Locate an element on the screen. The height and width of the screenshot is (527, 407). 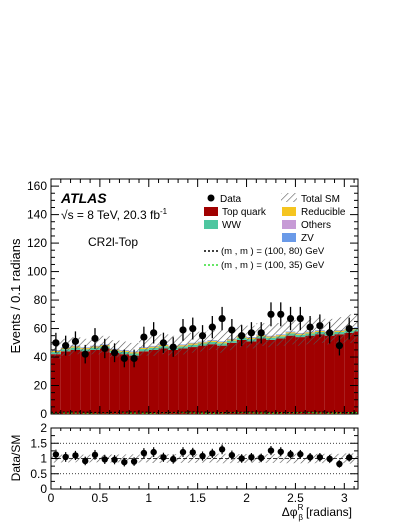
x-axis-ticks: 0 0.5 1 1.5 2 2.5 3 is located at coordinates (201, 466).